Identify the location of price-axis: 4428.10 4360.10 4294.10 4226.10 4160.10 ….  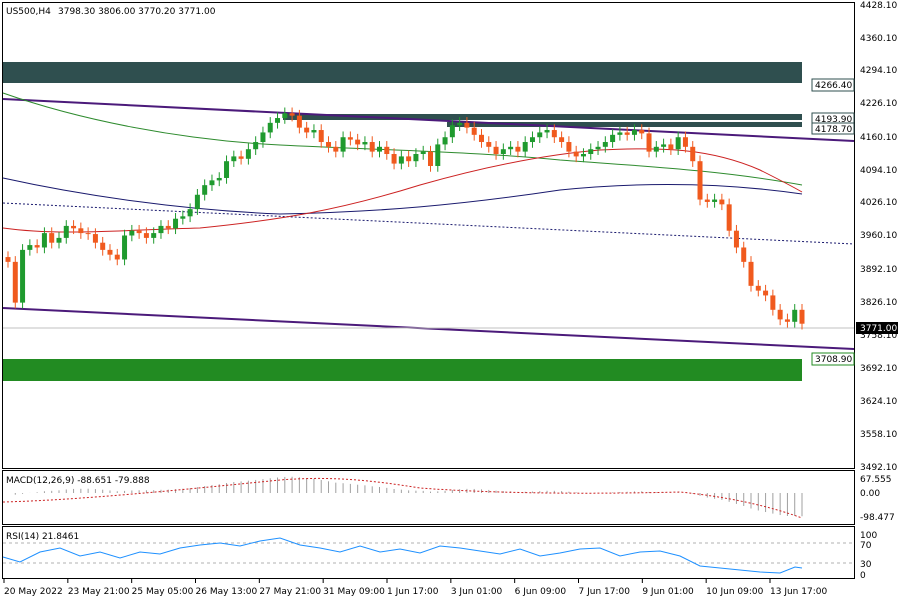
(878, 237).